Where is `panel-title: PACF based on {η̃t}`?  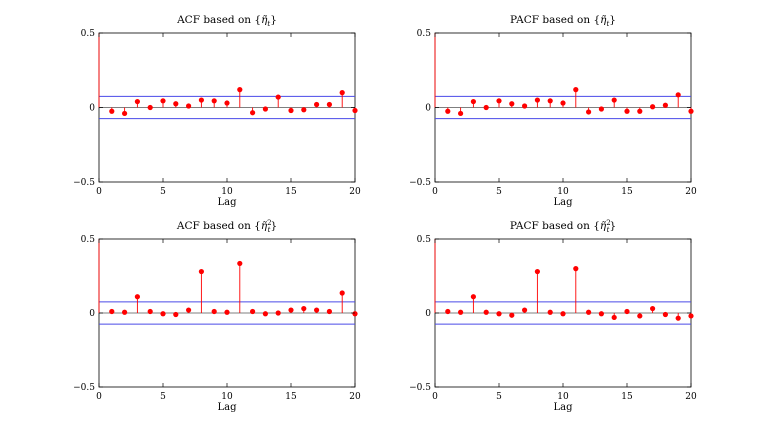 panel-title: PACF based on {η̃t} is located at coordinates (563, 21).